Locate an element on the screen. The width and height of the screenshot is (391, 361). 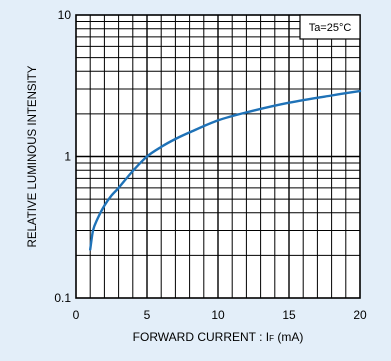
x-tick-label: 20 is located at coordinates (360, 315).